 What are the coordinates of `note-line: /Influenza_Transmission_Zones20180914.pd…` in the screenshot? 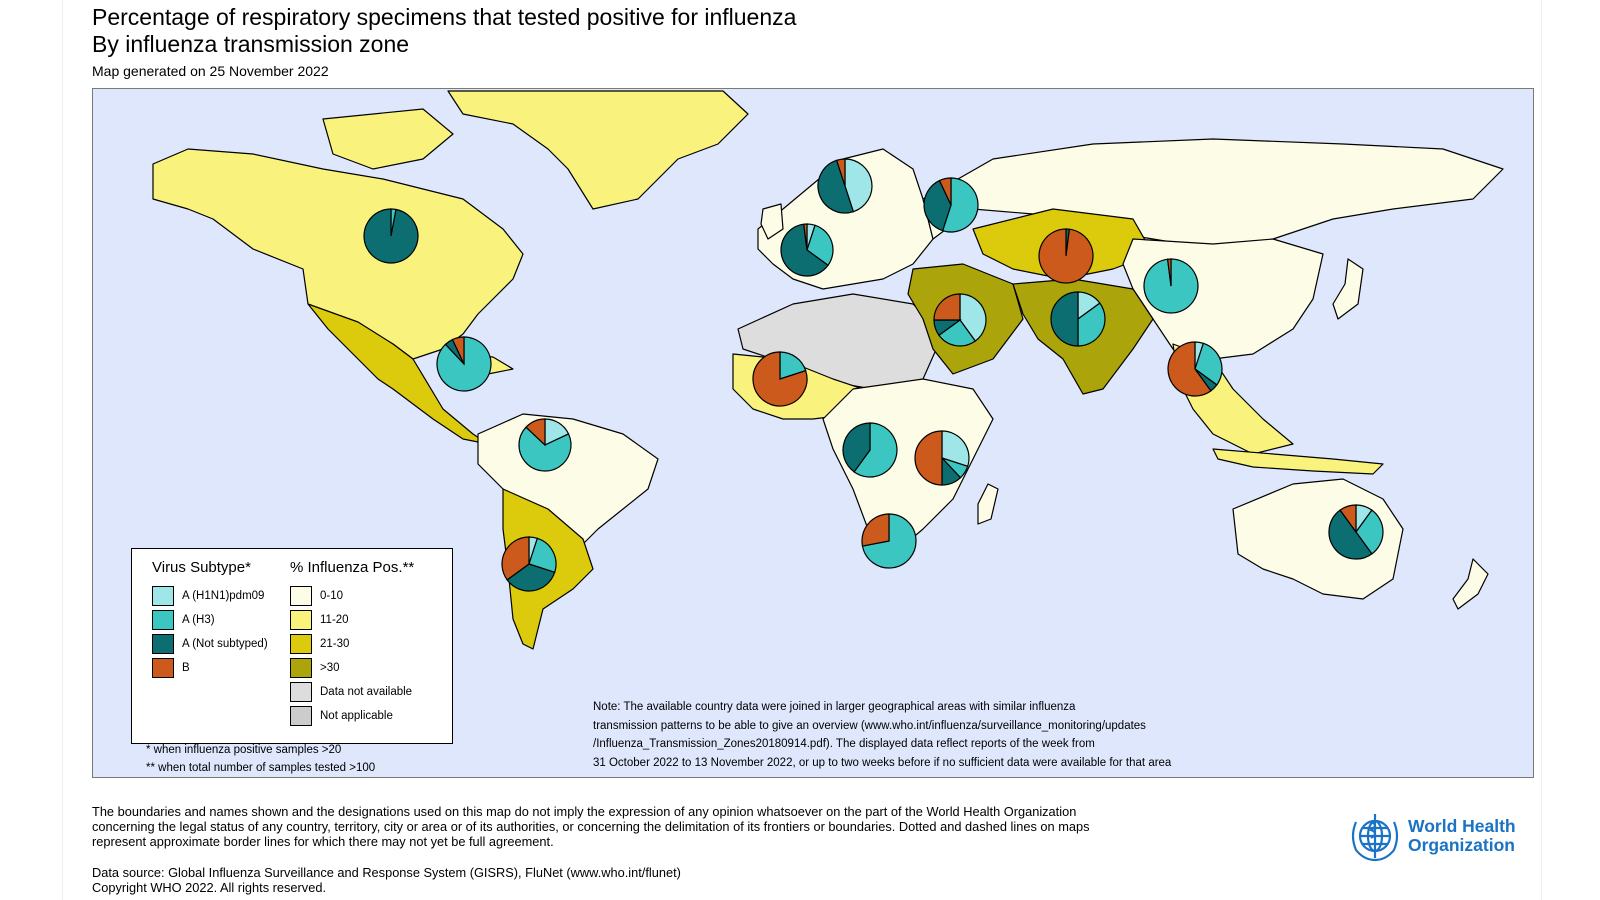 It's located at (844, 744).